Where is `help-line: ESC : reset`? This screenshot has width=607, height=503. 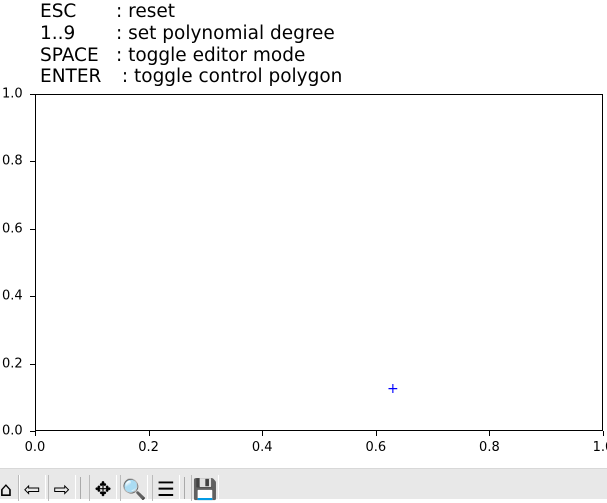 help-line: ESC : reset is located at coordinates (191, 12).